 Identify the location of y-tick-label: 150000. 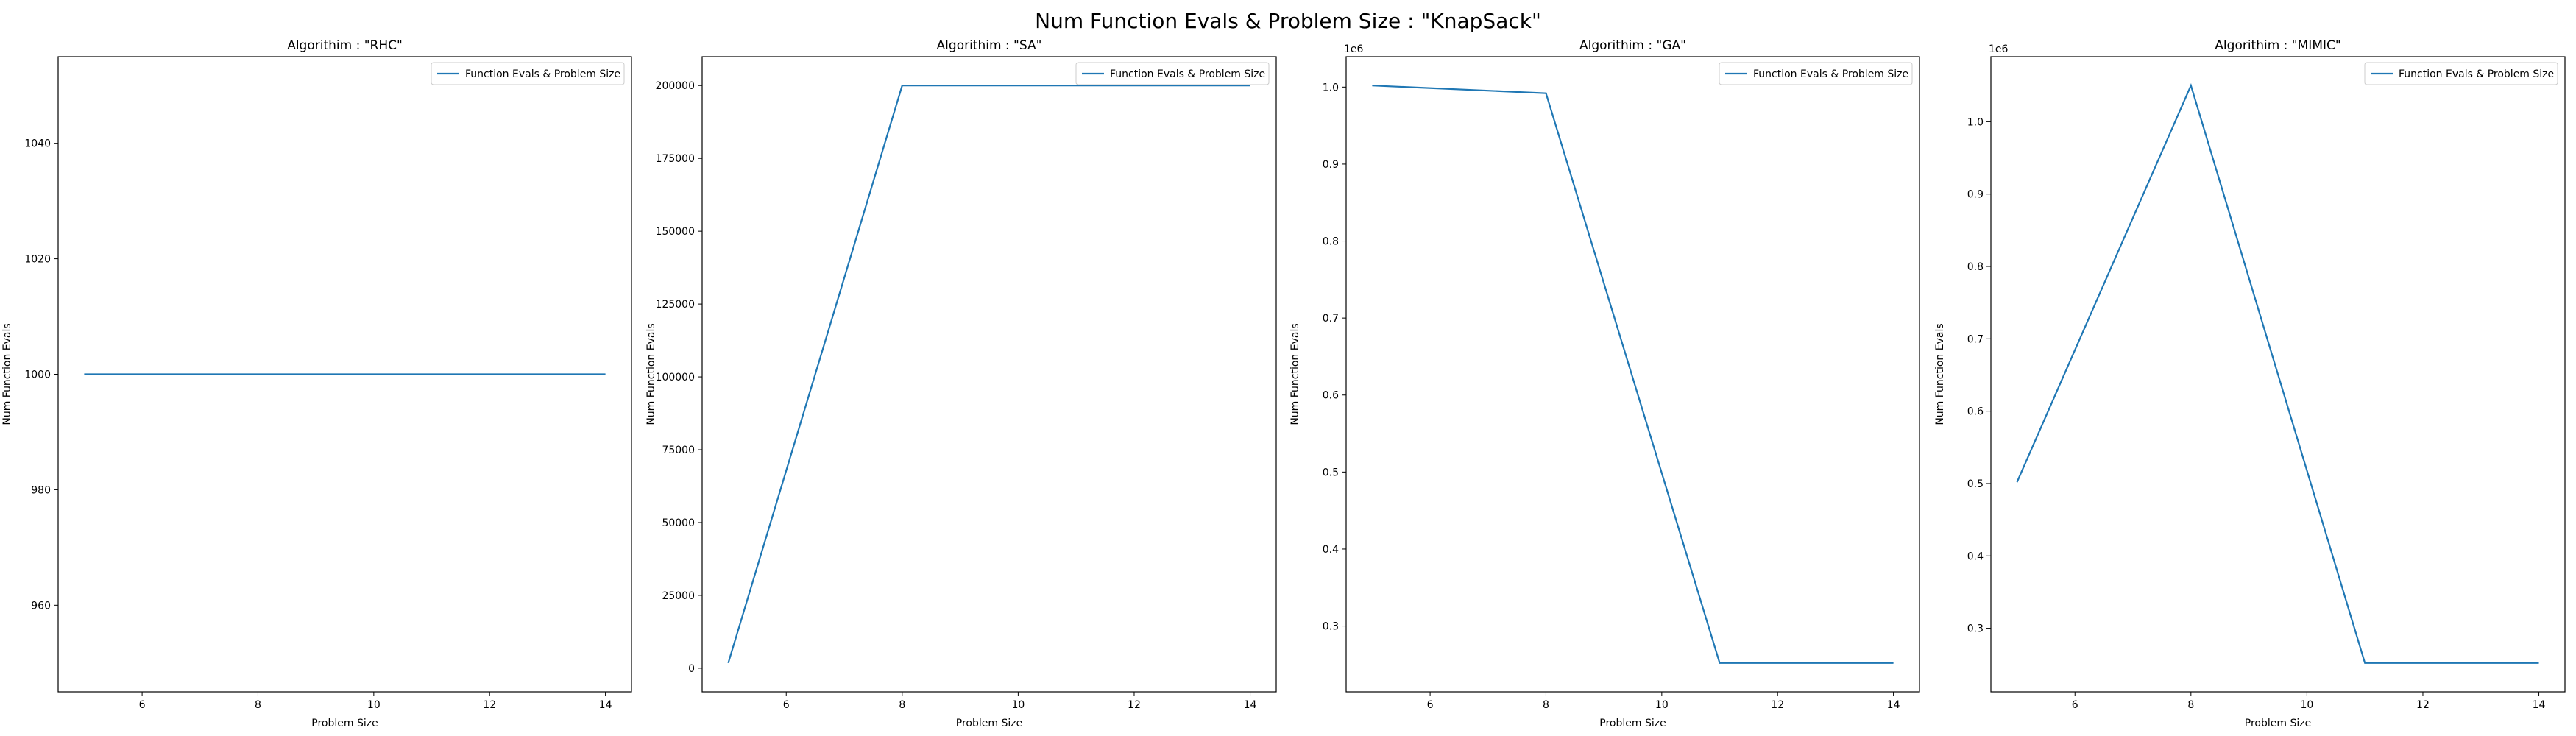
(675, 232).